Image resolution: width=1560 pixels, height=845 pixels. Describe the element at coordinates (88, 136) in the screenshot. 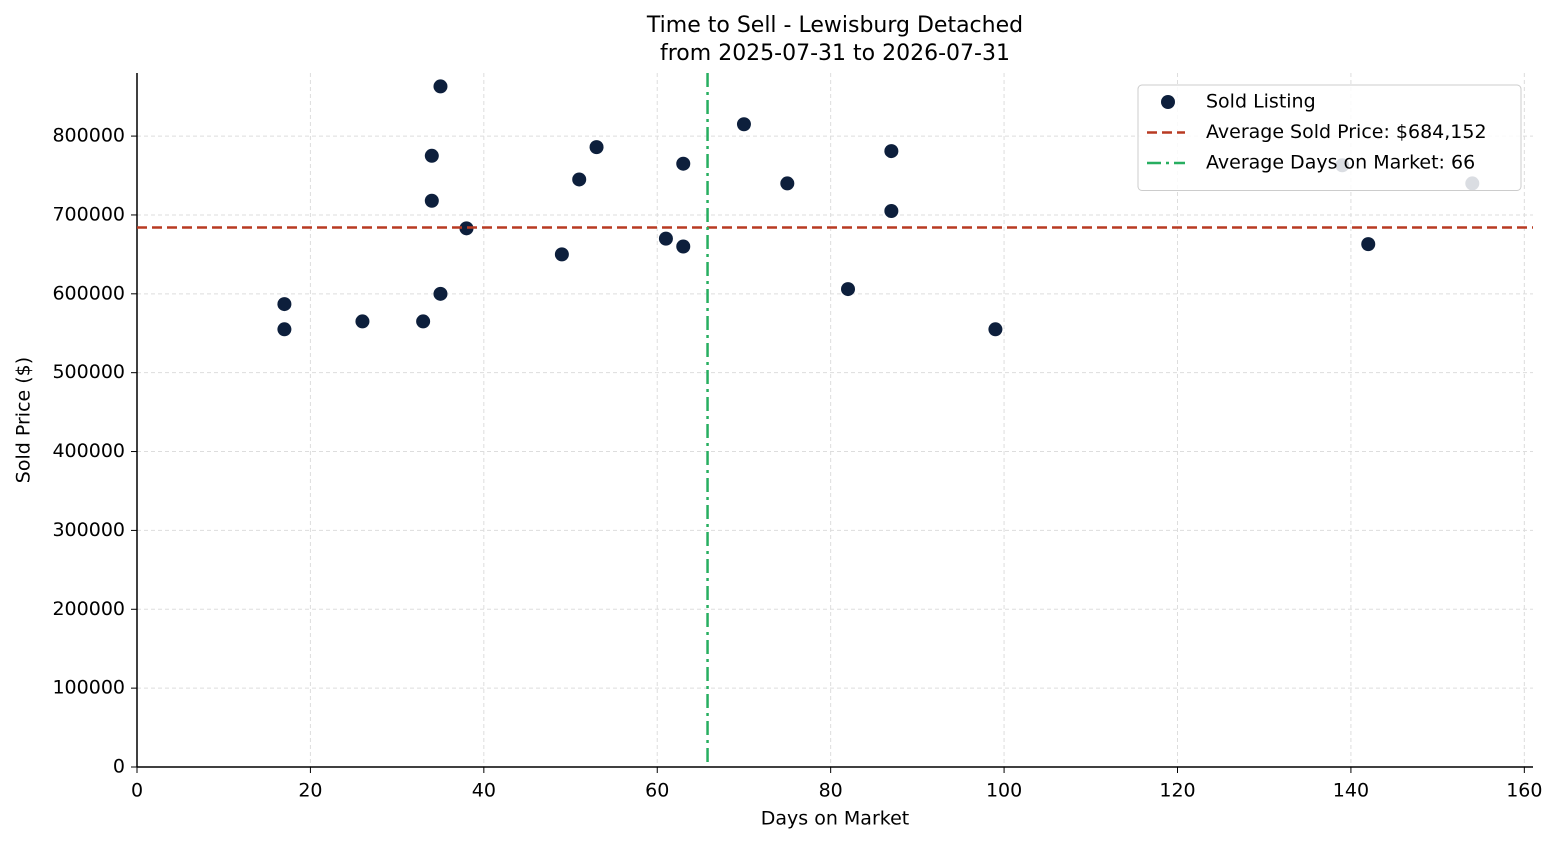

I see `y-tick-label: 800000` at that location.